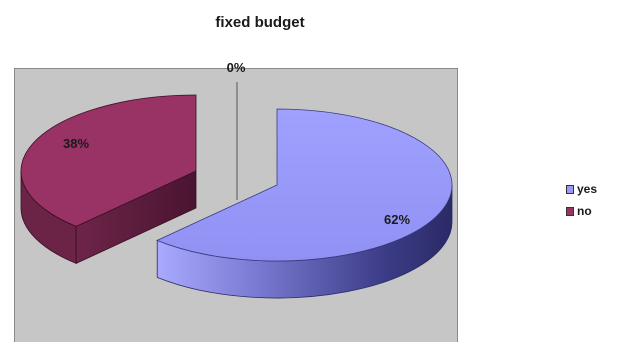 This screenshot has height=342, width=617. What do you see at coordinates (260, 22) in the screenshot?
I see `chart-title: fixed budget` at bounding box center [260, 22].